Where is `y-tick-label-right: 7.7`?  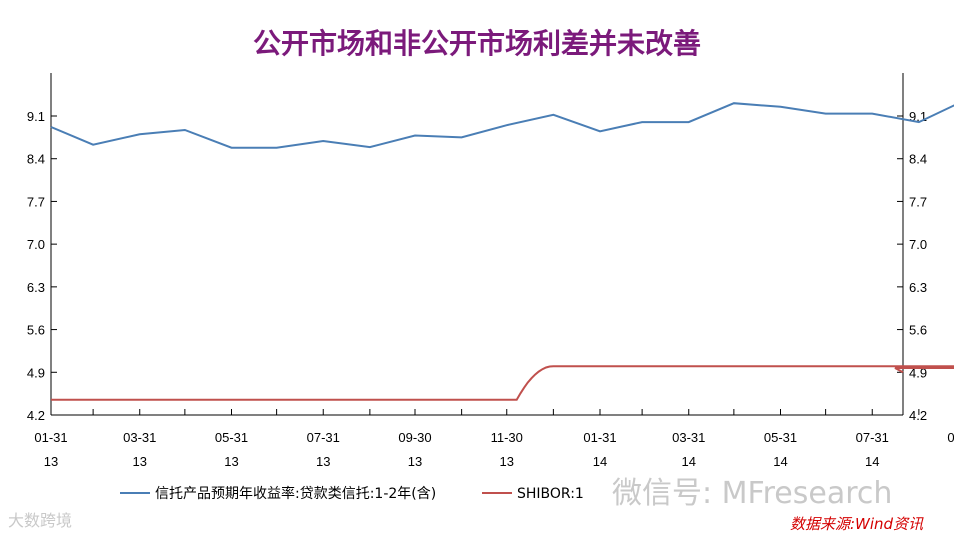 y-tick-label-right: 7.7 is located at coordinates (918, 201).